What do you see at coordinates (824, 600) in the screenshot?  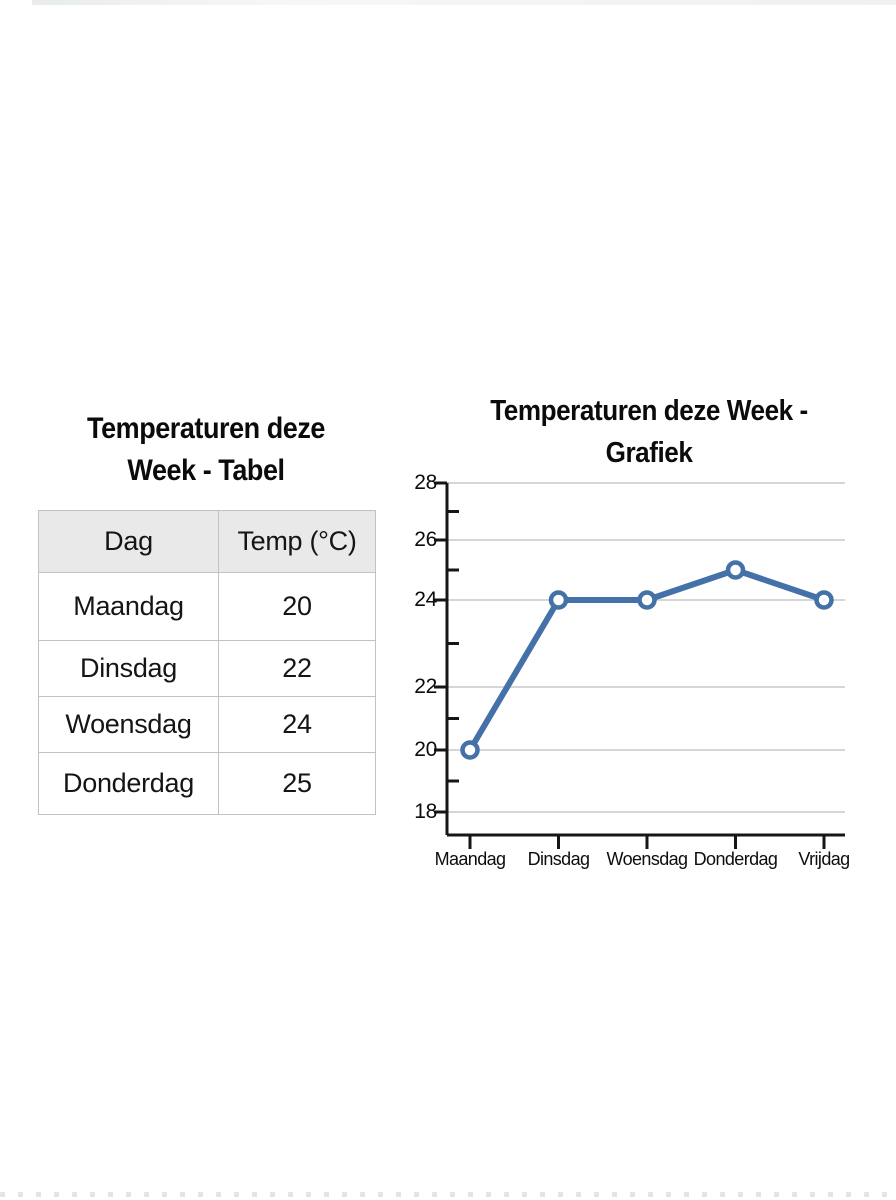 I see `data-point-marker-vrijdag` at bounding box center [824, 600].